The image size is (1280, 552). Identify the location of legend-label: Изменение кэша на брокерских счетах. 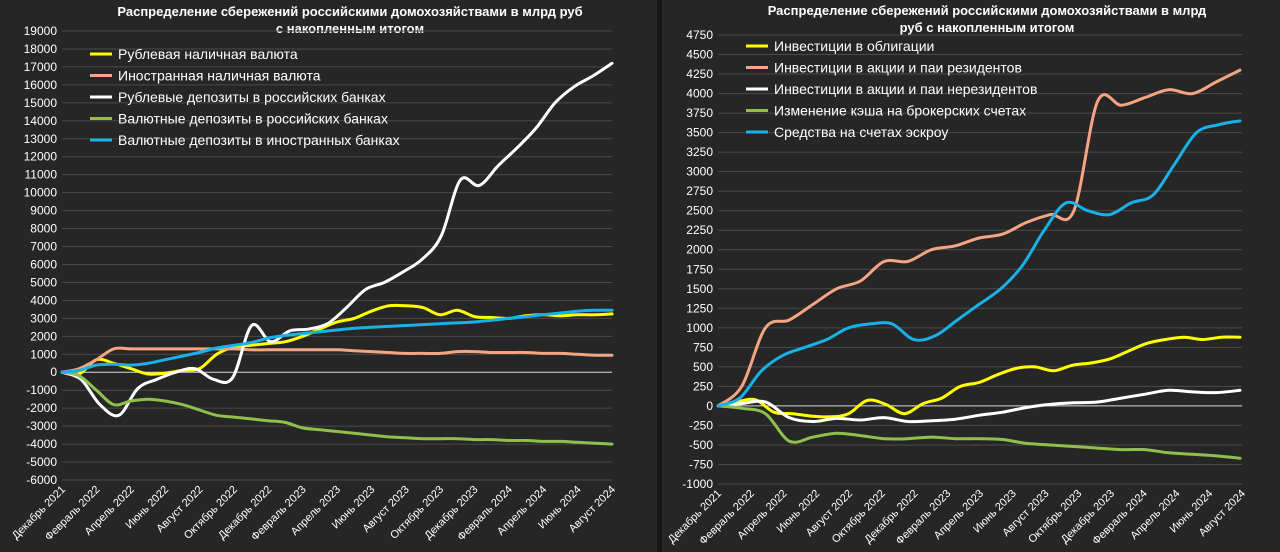
(900, 111).